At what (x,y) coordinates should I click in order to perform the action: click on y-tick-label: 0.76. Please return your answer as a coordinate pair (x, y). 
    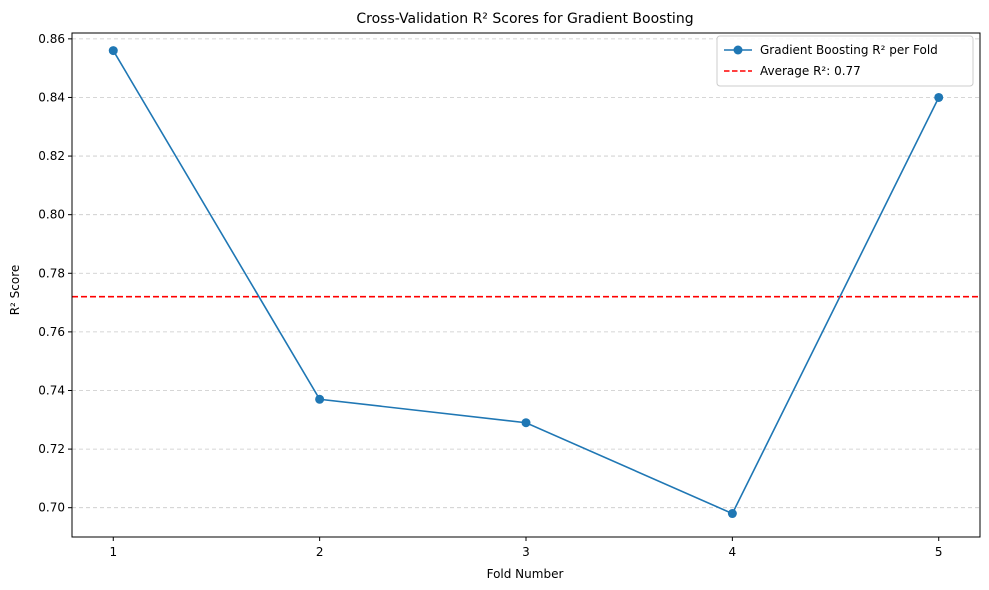
    Looking at the image, I should click on (51, 332).